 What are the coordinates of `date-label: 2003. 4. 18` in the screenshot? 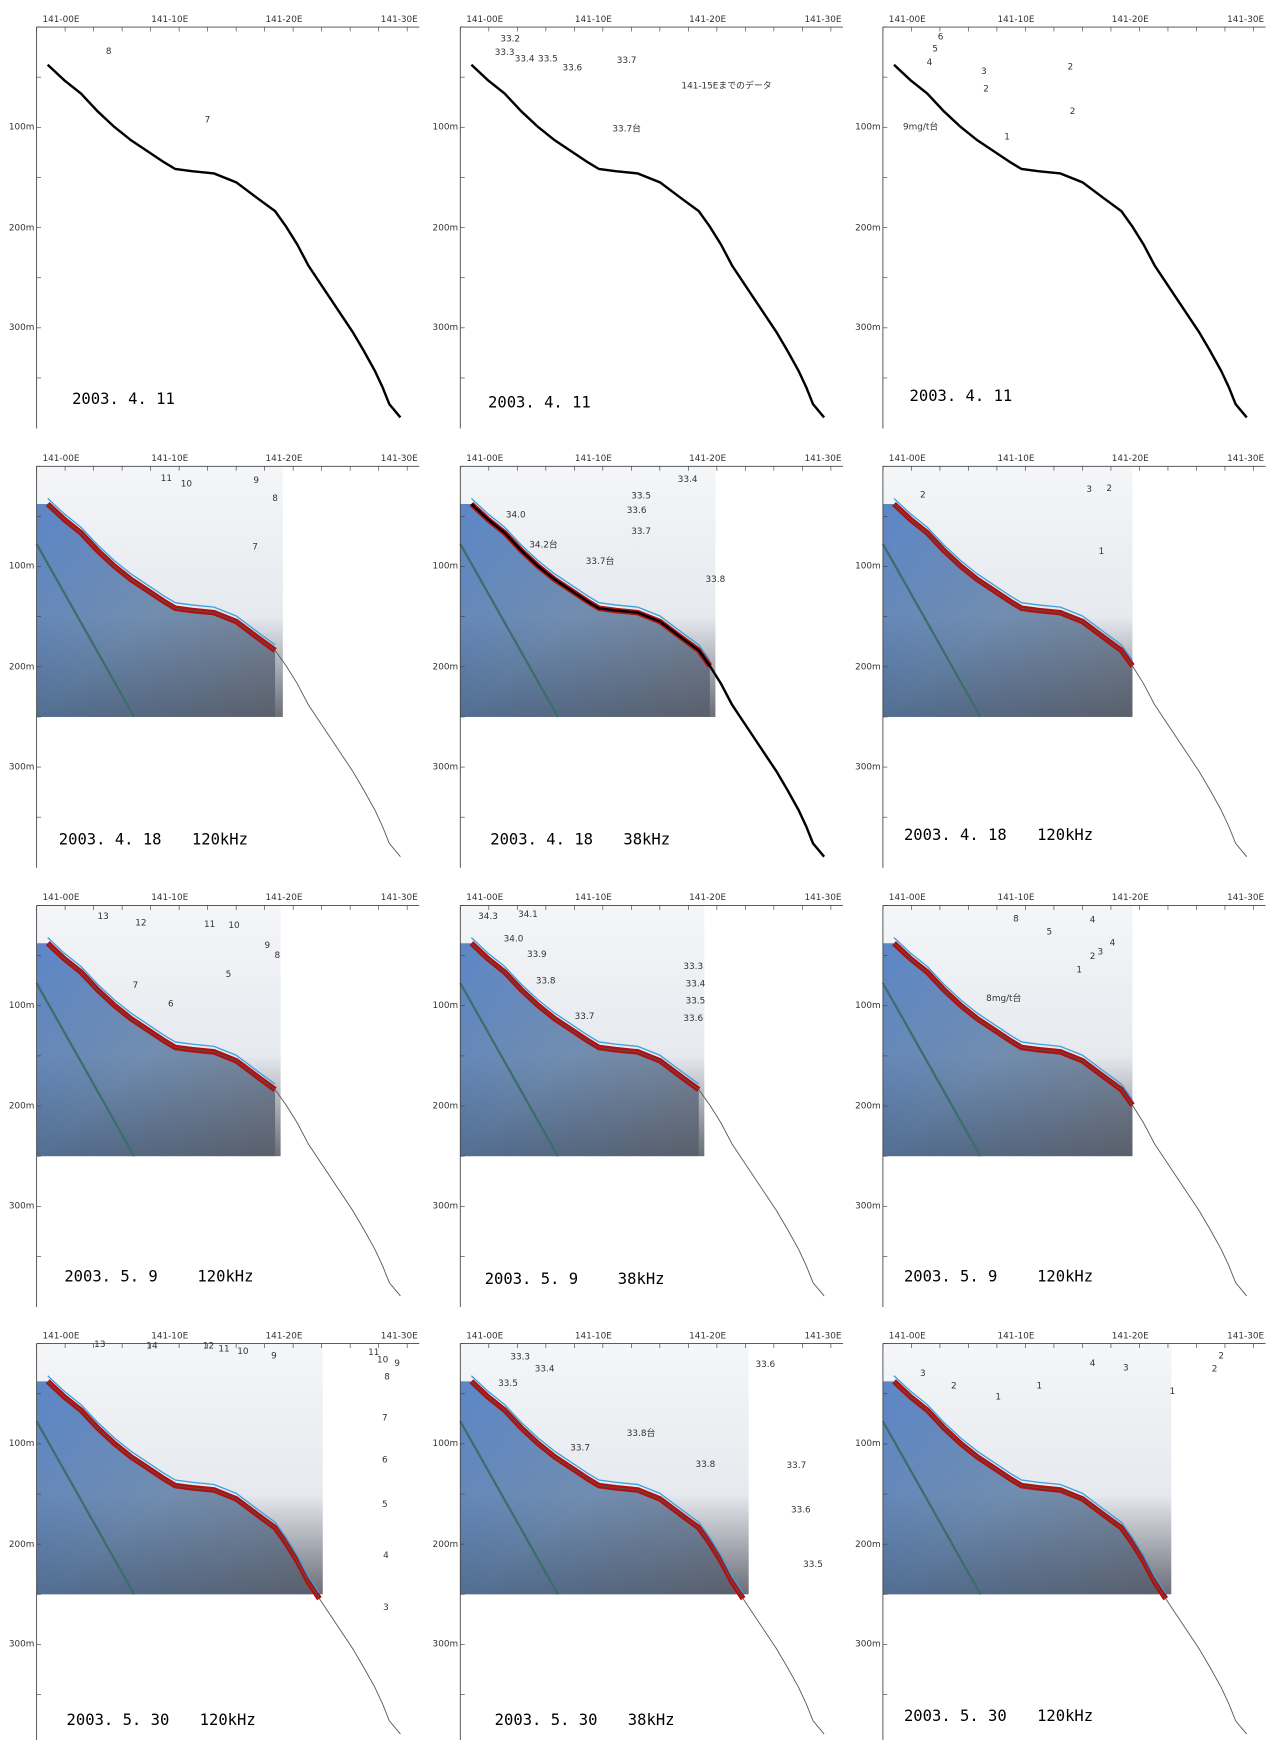 It's located at (110, 840).